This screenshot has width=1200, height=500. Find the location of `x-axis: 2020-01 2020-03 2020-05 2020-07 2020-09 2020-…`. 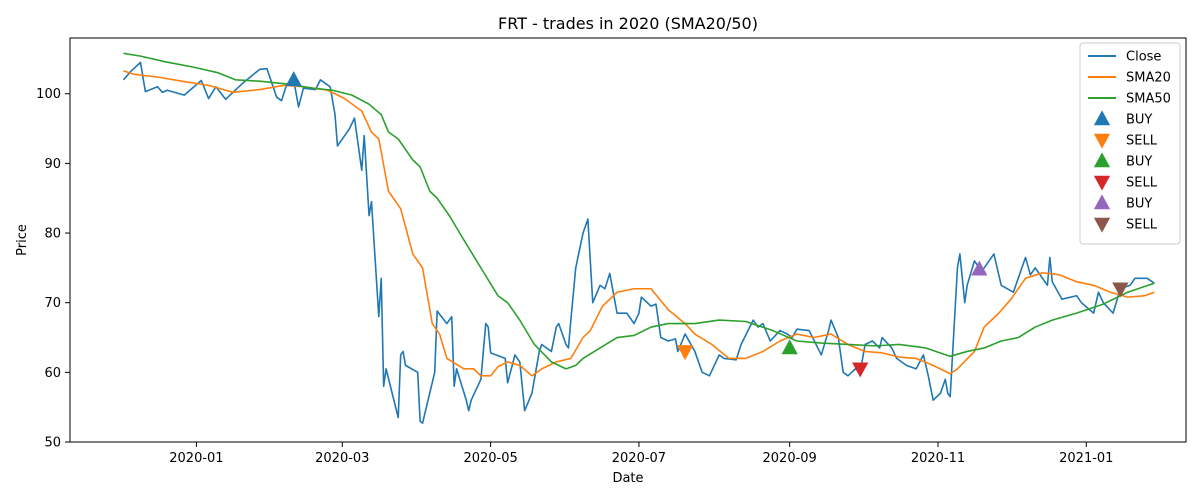

x-axis: 2020-01 2020-03 2020-05 2020-07 2020-09 2020-… is located at coordinates (641, 454).